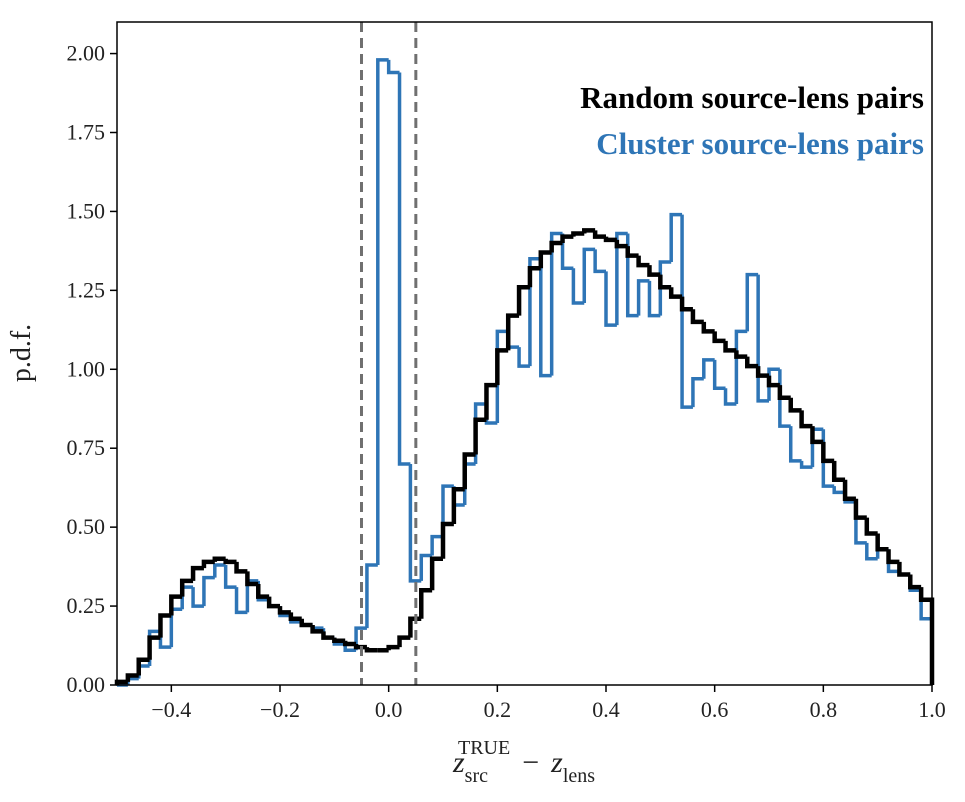  What do you see at coordinates (86, 605) in the screenshot?
I see `y-tick-label: 0.25` at bounding box center [86, 605].